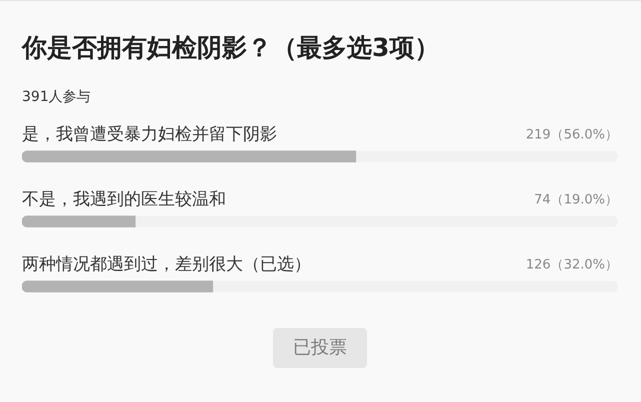 The height and width of the screenshot is (402, 641). Describe the element at coordinates (320, 348) in the screenshot. I see `text: 已投票` at that location.